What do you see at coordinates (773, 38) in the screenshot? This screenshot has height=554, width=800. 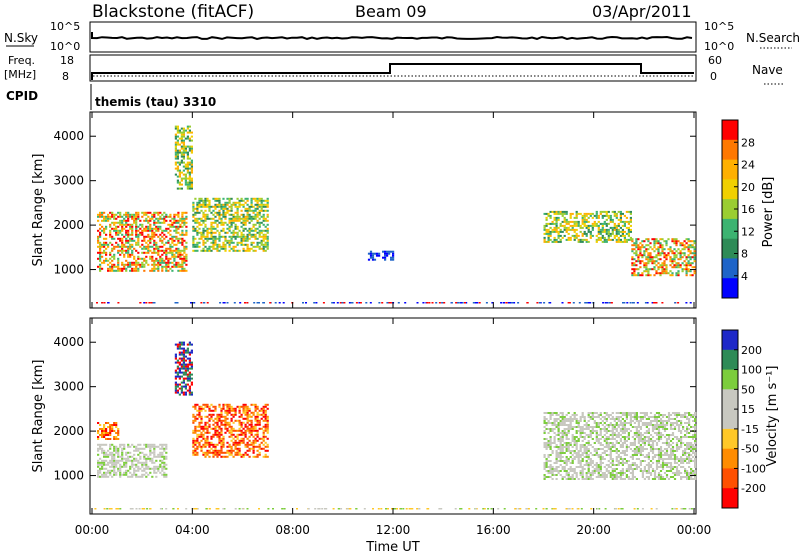 I see `nsearch-label: N.Search` at bounding box center [773, 38].